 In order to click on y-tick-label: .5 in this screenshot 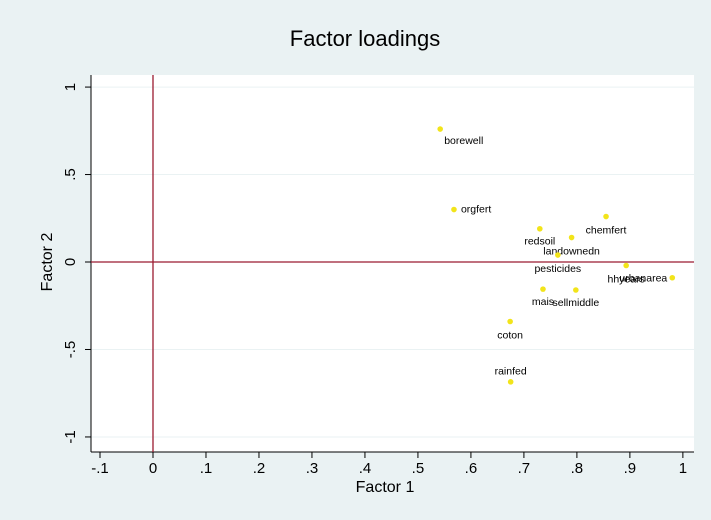, I will do `click(70, 174)`.